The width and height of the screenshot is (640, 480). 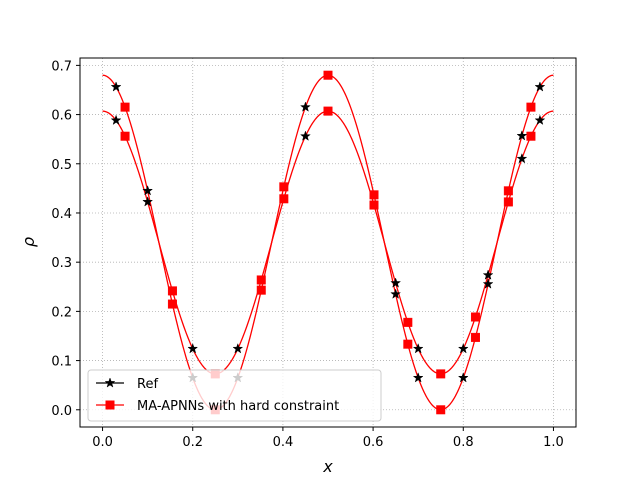 What do you see at coordinates (61, 214) in the screenshot?
I see `y-tick-label: 0.4` at bounding box center [61, 214].